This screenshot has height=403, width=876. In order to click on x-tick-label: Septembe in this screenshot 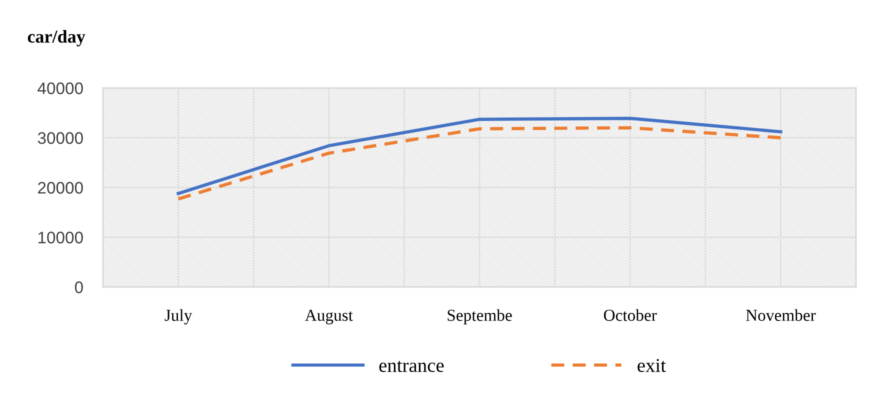, I will do `click(480, 316)`.